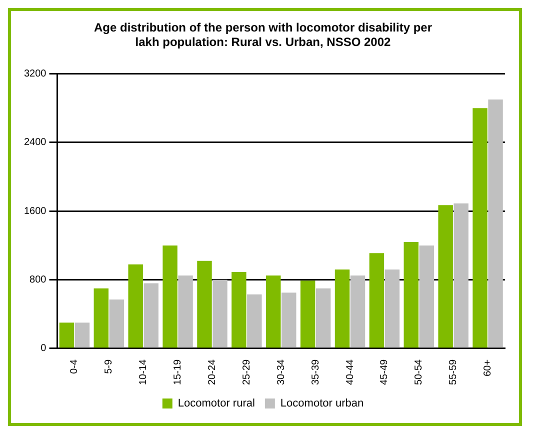 The height and width of the screenshot is (440, 536). Describe the element at coordinates (144, 371) in the screenshot. I see `x-tick-label: 10-14` at that location.